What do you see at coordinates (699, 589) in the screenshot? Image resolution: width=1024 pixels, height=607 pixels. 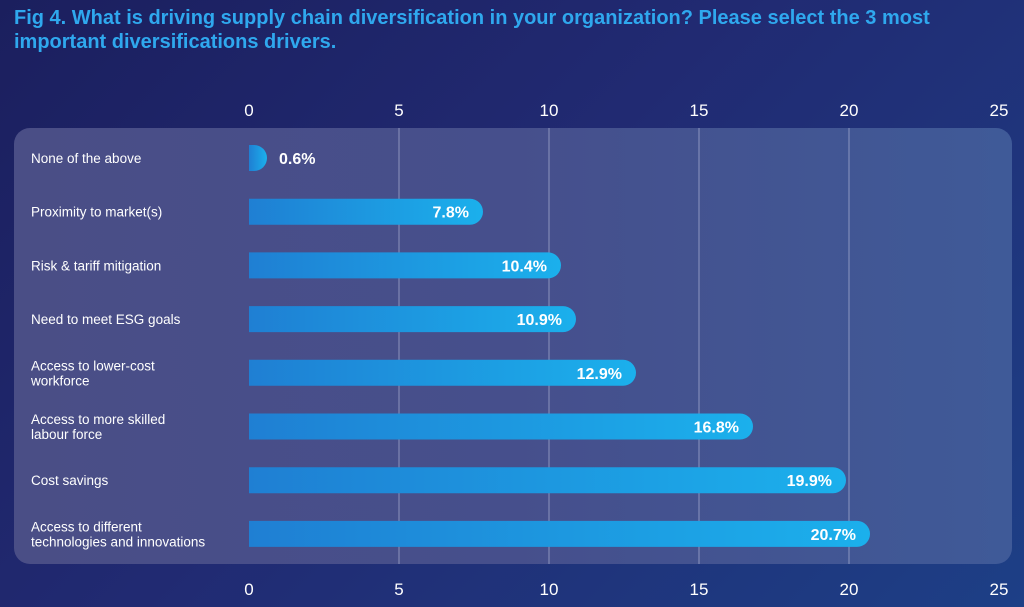 I see `x-tick-label-bottom: 15` at bounding box center [699, 589].